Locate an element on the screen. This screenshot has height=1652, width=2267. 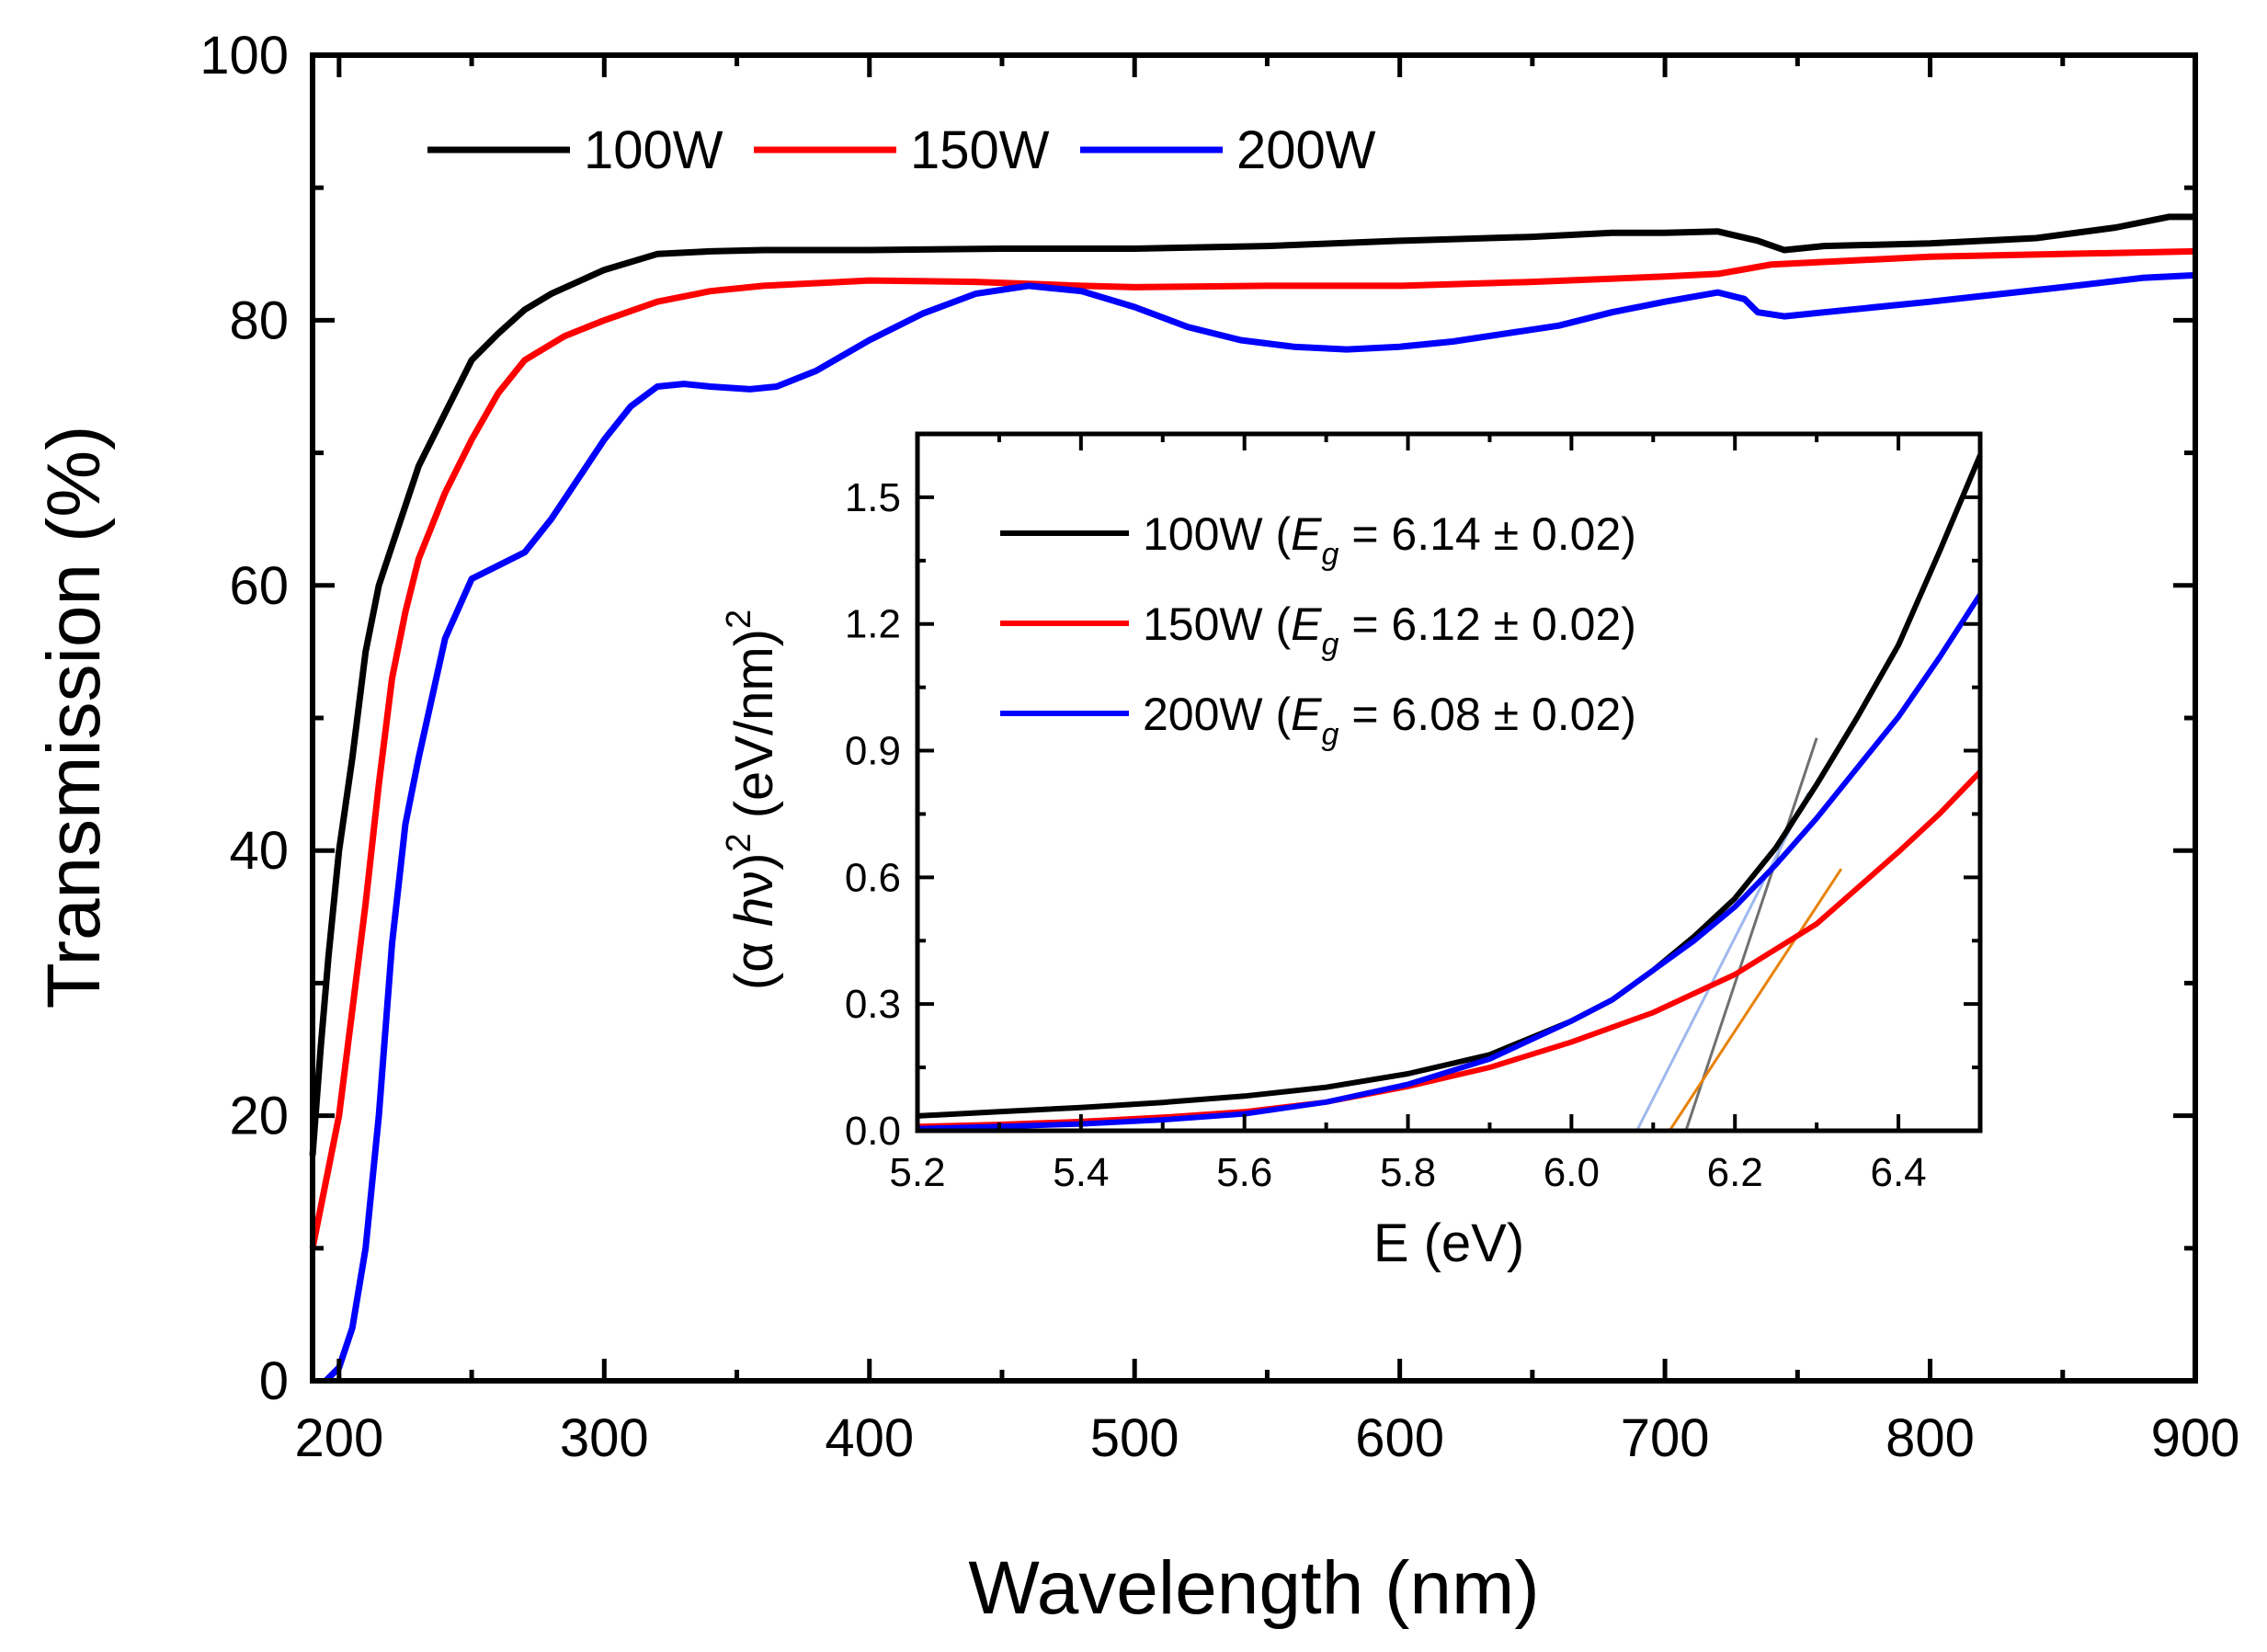
inset-x-tick-label: 6.0 is located at coordinates (1572, 1173).